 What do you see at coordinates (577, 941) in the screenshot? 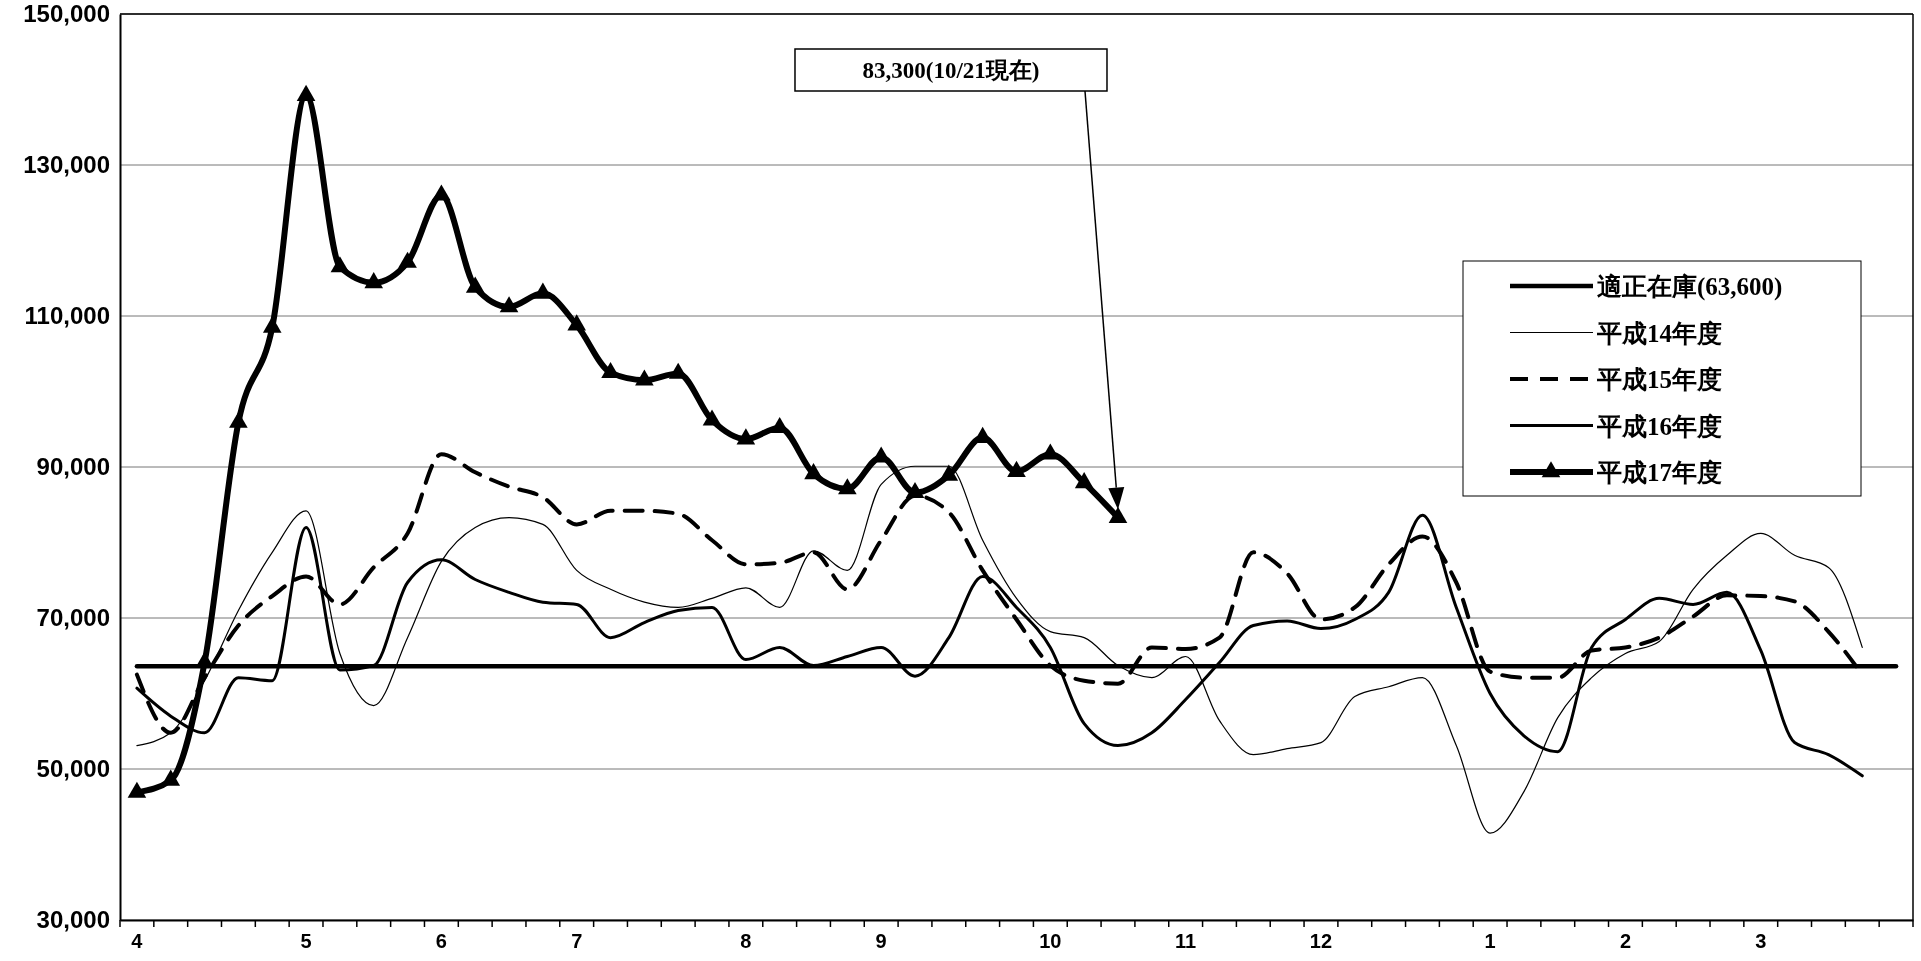
I see `x-tick-label: 7` at bounding box center [577, 941].